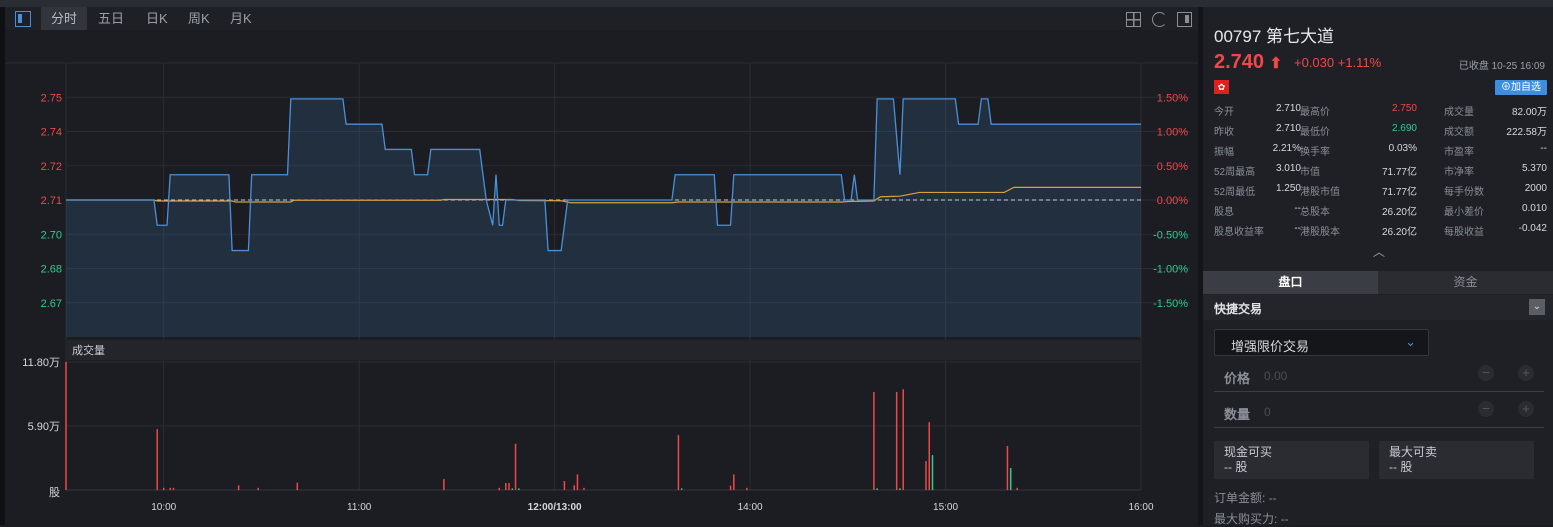  What do you see at coordinates (1172, 201) in the screenshot?
I see `pct-tick-label: 0.00%` at bounding box center [1172, 201].